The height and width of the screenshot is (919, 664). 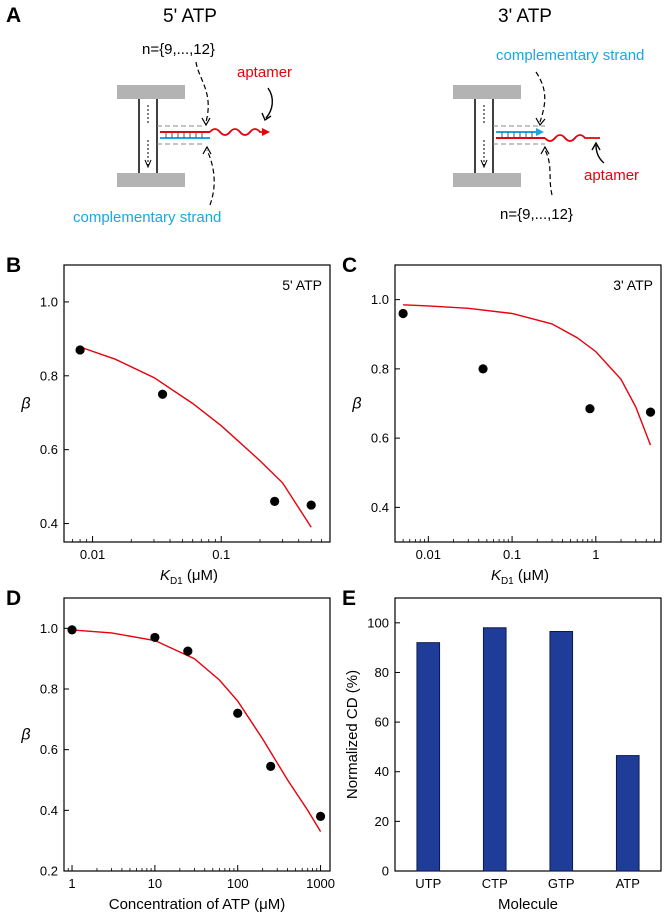 I want to click on left-pore-arrow, so click(x=148, y=164).